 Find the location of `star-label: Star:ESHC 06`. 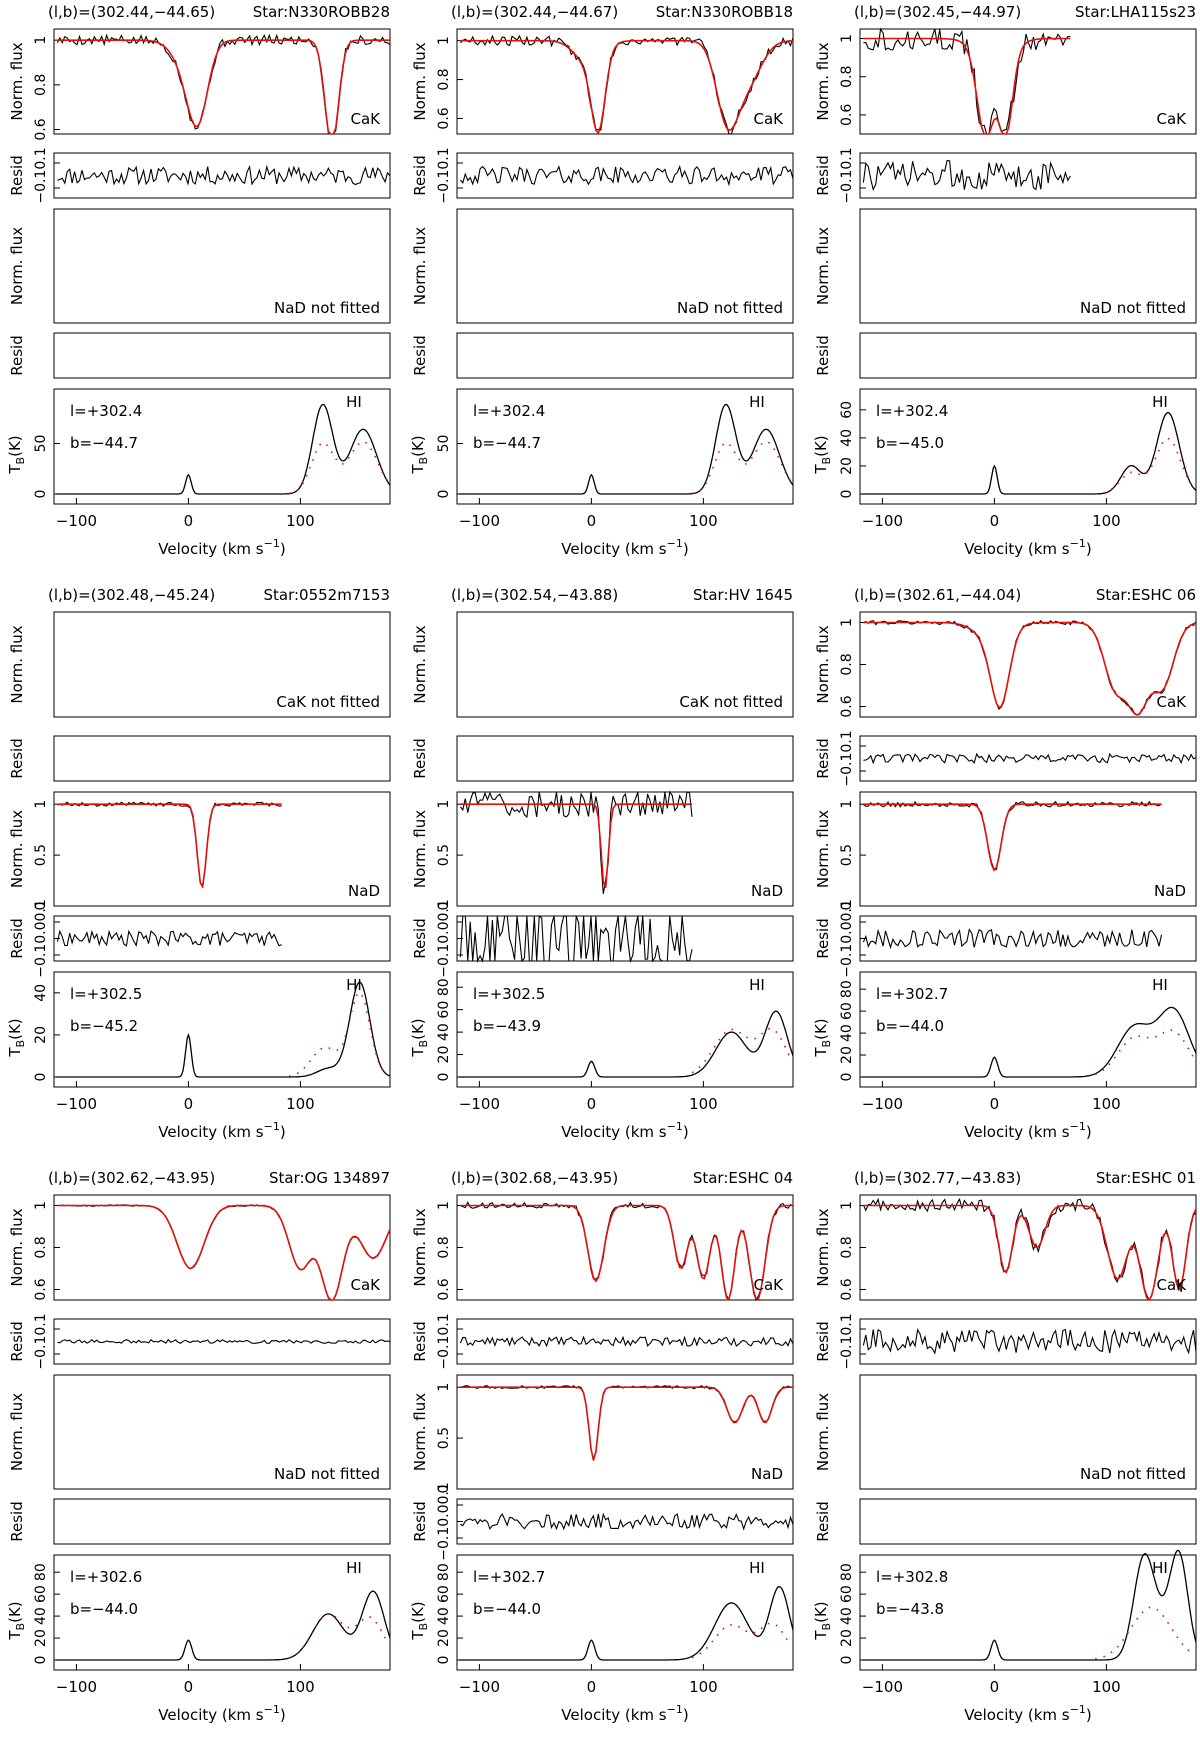

star-label: Star:ESHC 06 is located at coordinates (1146, 595).